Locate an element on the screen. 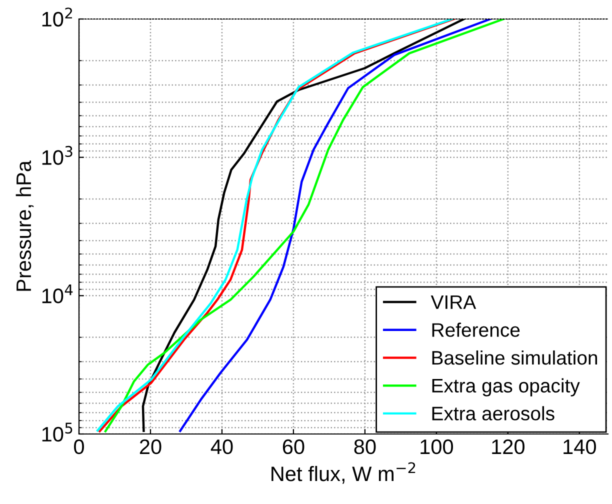  x-axis-title: Net flux, W m$^{−2}$ is located at coordinates (344, 473).